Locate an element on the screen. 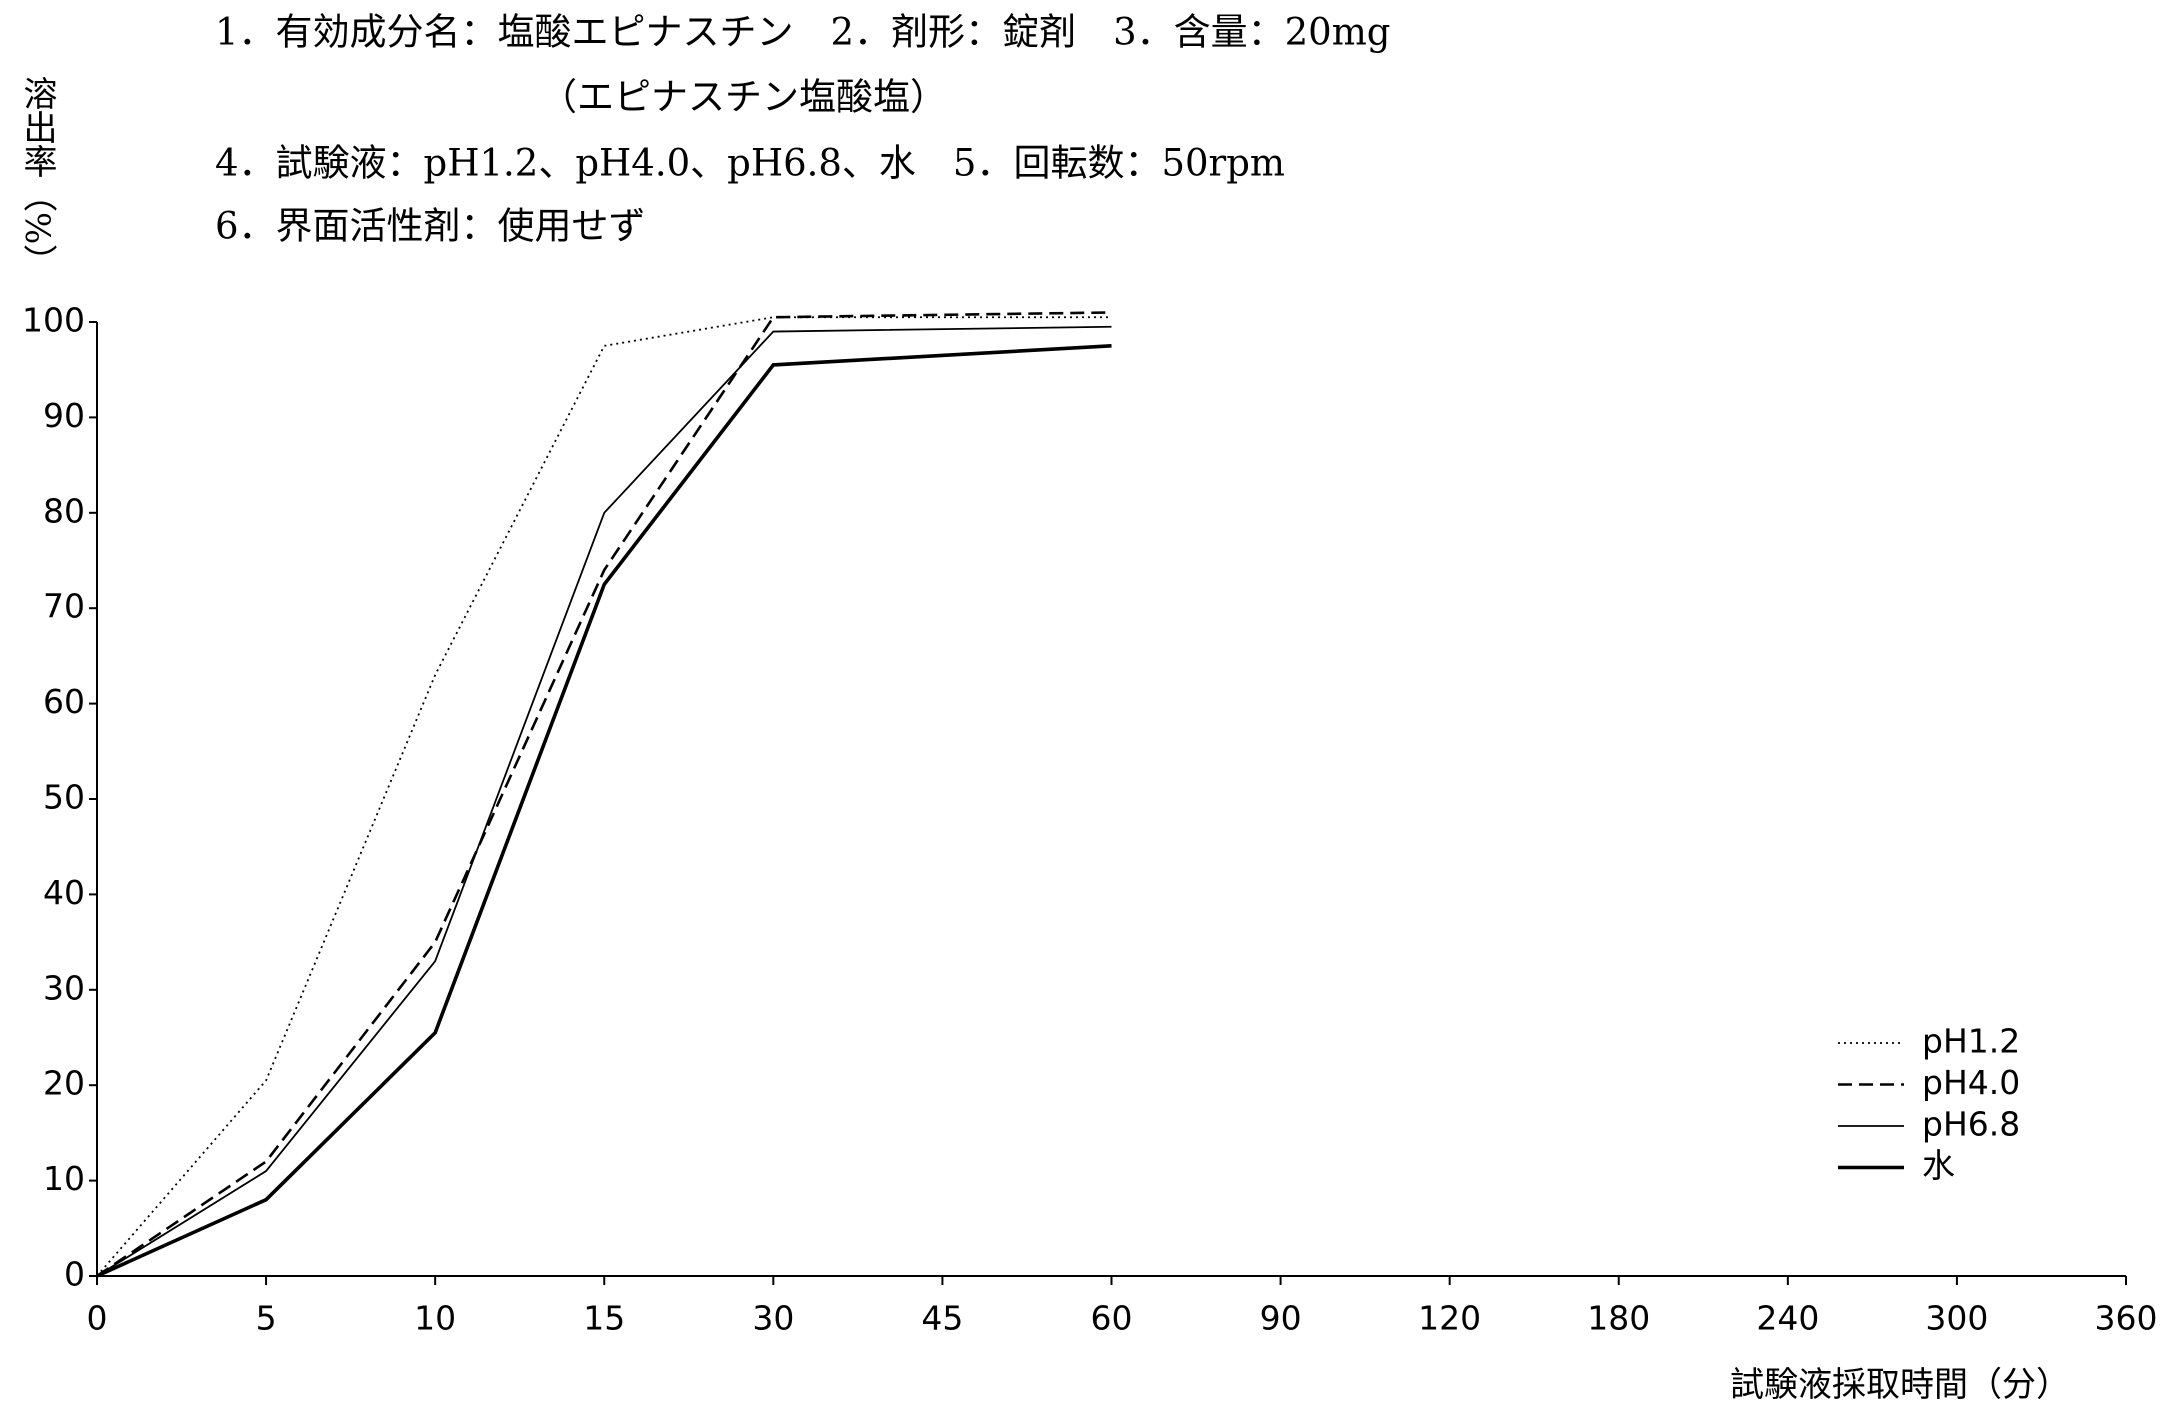  y-tick-label: 10 is located at coordinates (64, 1178).